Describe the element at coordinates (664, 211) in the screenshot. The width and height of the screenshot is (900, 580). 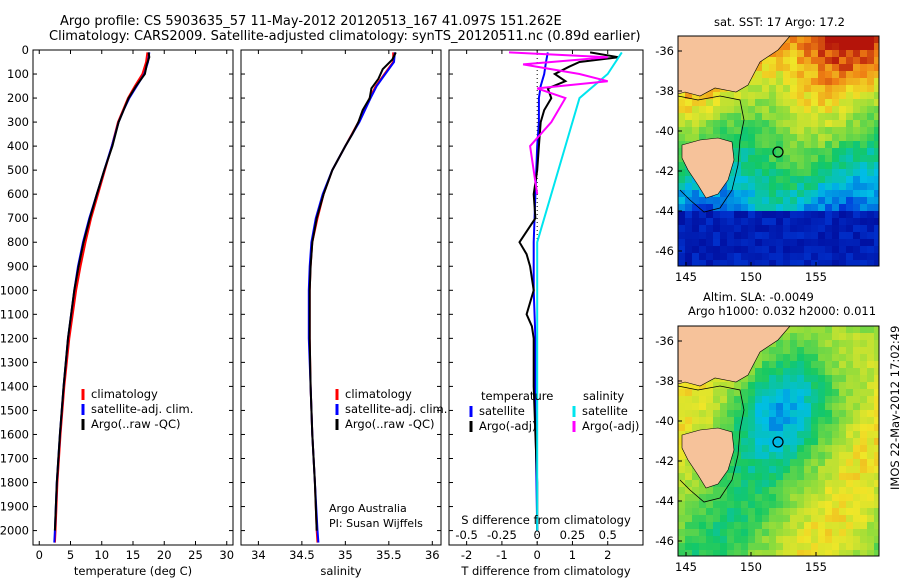
I see `map-y-tick-label: -44` at that location.